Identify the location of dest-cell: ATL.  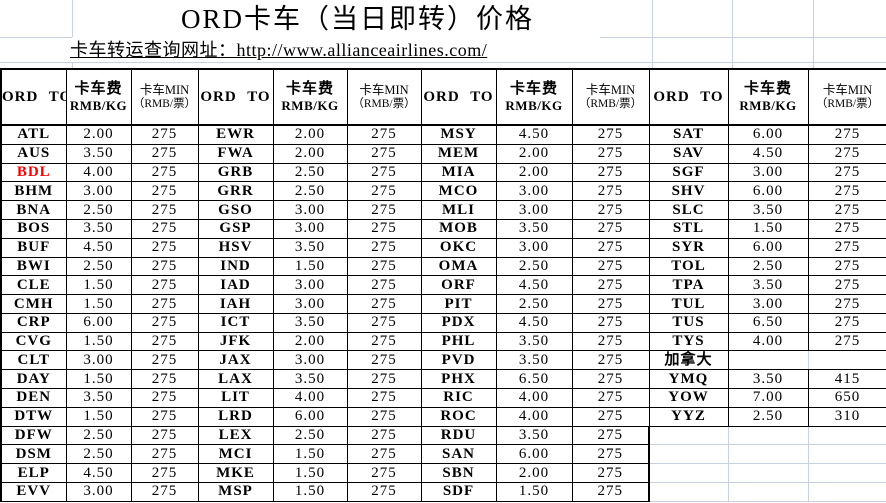
(33, 134).